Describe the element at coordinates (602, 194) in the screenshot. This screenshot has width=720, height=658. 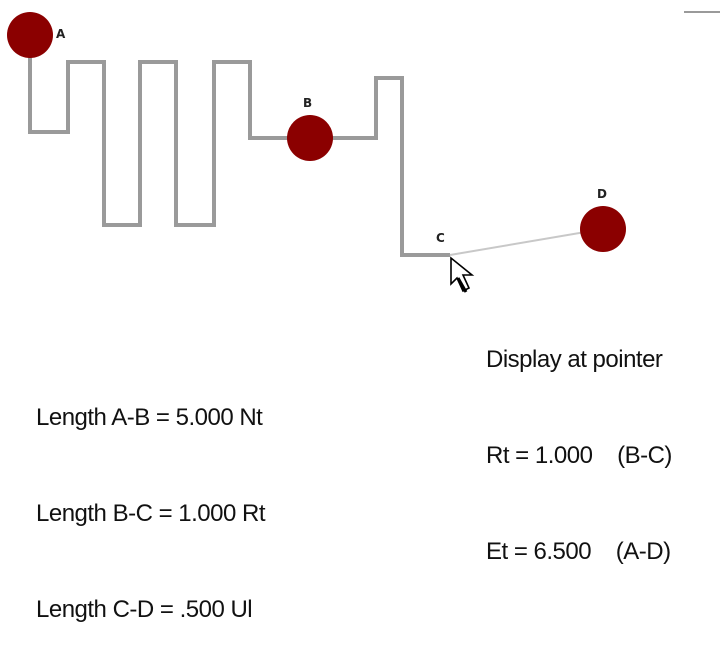
I see `point-label-d: D` at that location.